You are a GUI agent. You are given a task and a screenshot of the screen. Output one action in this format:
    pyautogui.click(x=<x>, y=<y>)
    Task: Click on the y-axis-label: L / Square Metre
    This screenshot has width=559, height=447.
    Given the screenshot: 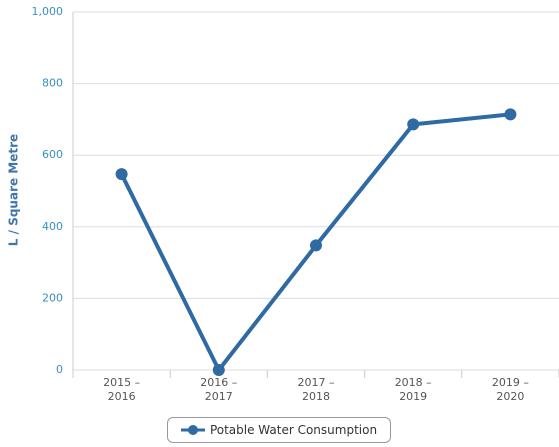 What is the action you would take?
    pyautogui.click(x=14, y=190)
    